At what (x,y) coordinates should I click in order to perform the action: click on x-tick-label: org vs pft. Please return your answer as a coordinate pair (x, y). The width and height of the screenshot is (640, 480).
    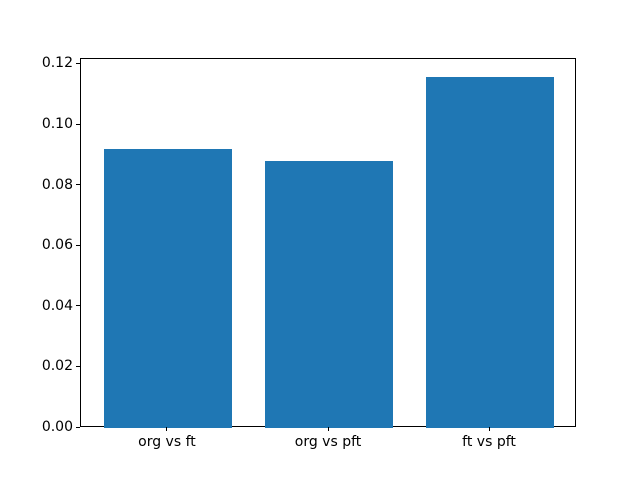
    Looking at the image, I should click on (328, 442).